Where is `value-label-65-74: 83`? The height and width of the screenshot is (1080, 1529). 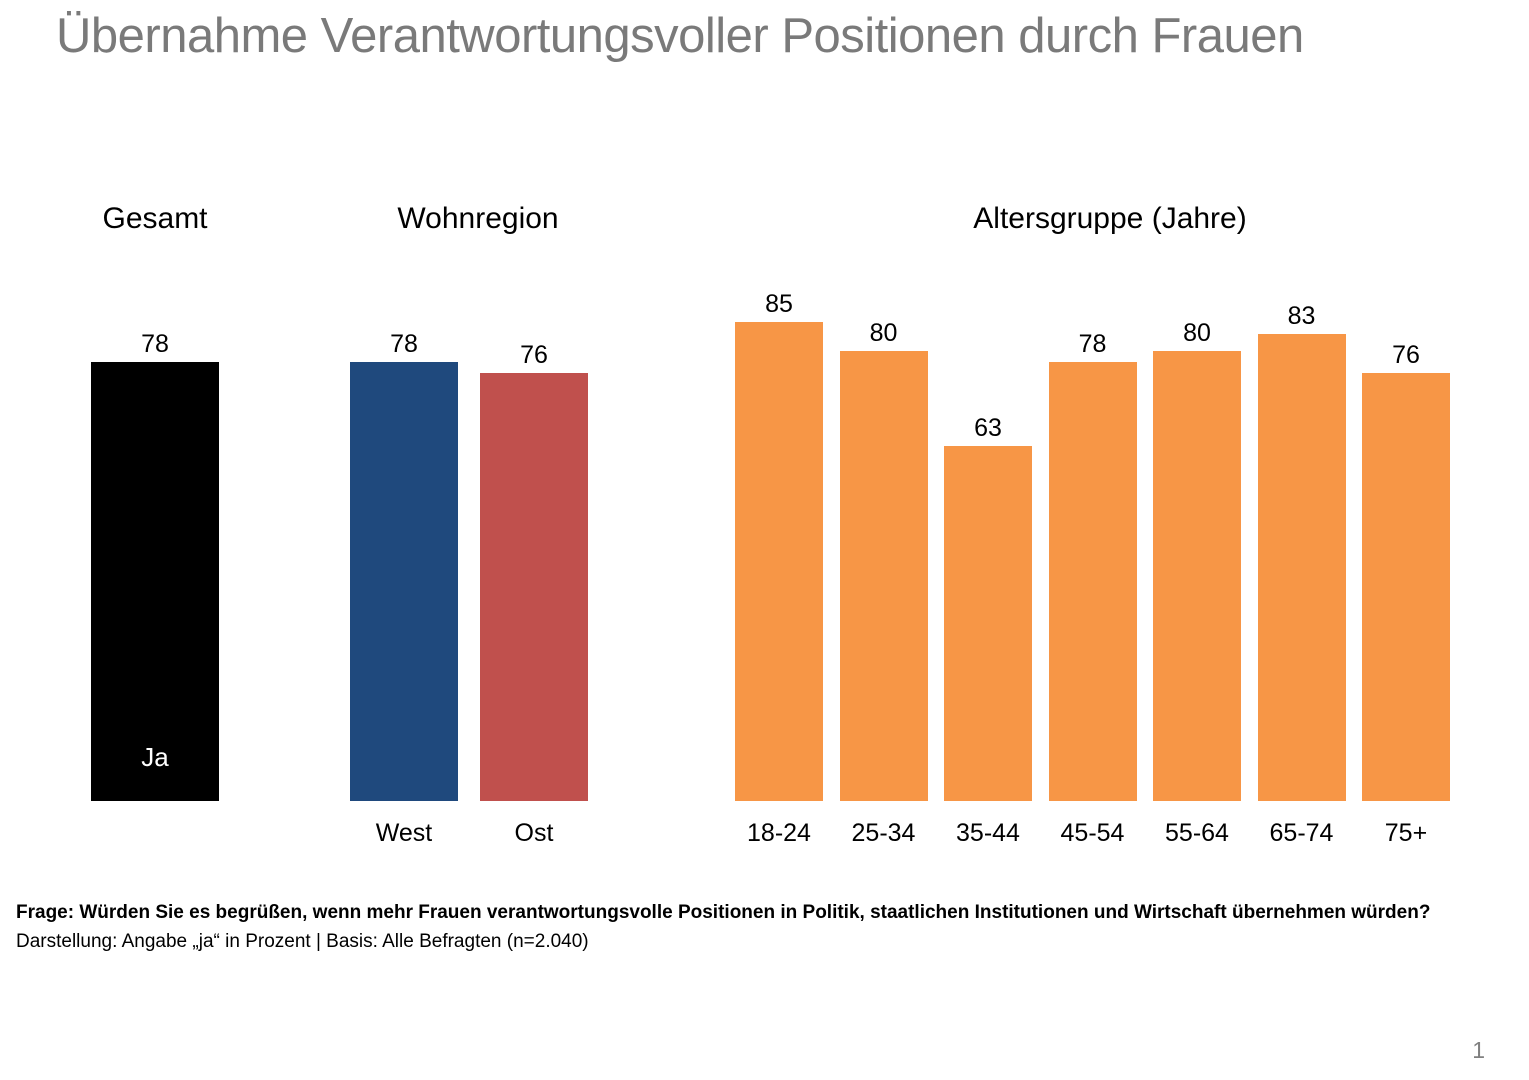
value-label-65-74: 83 is located at coordinates (1301, 316).